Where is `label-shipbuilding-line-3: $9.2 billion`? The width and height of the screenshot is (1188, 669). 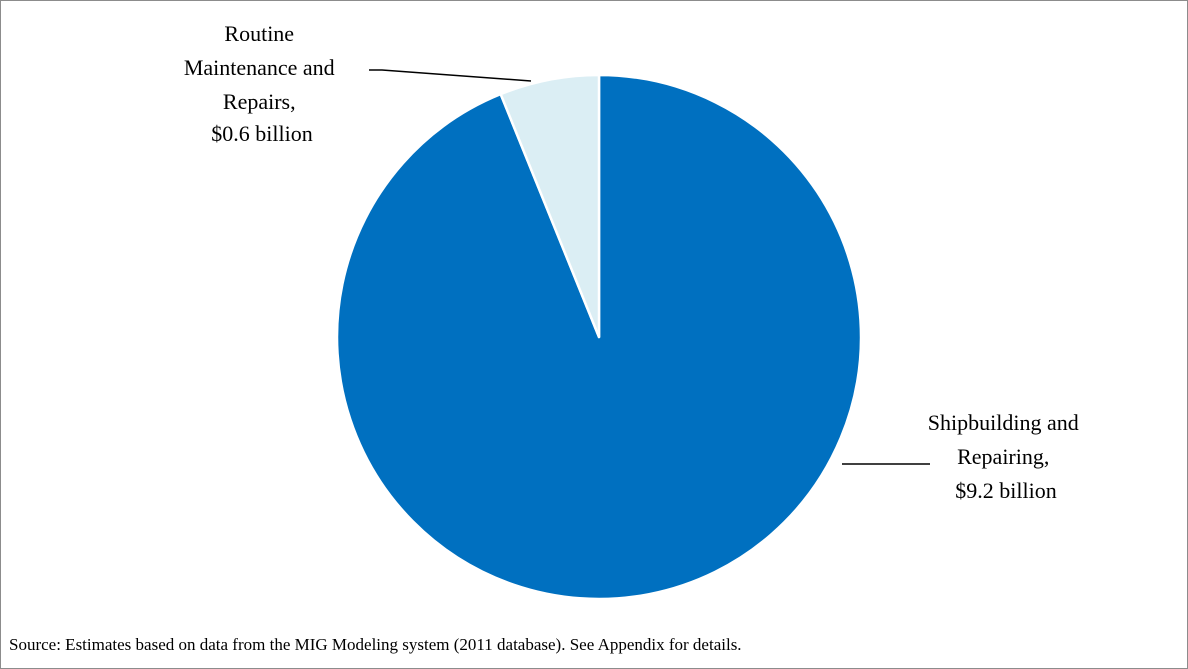
label-shipbuilding-line-3: $9.2 billion is located at coordinates (1005, 490).